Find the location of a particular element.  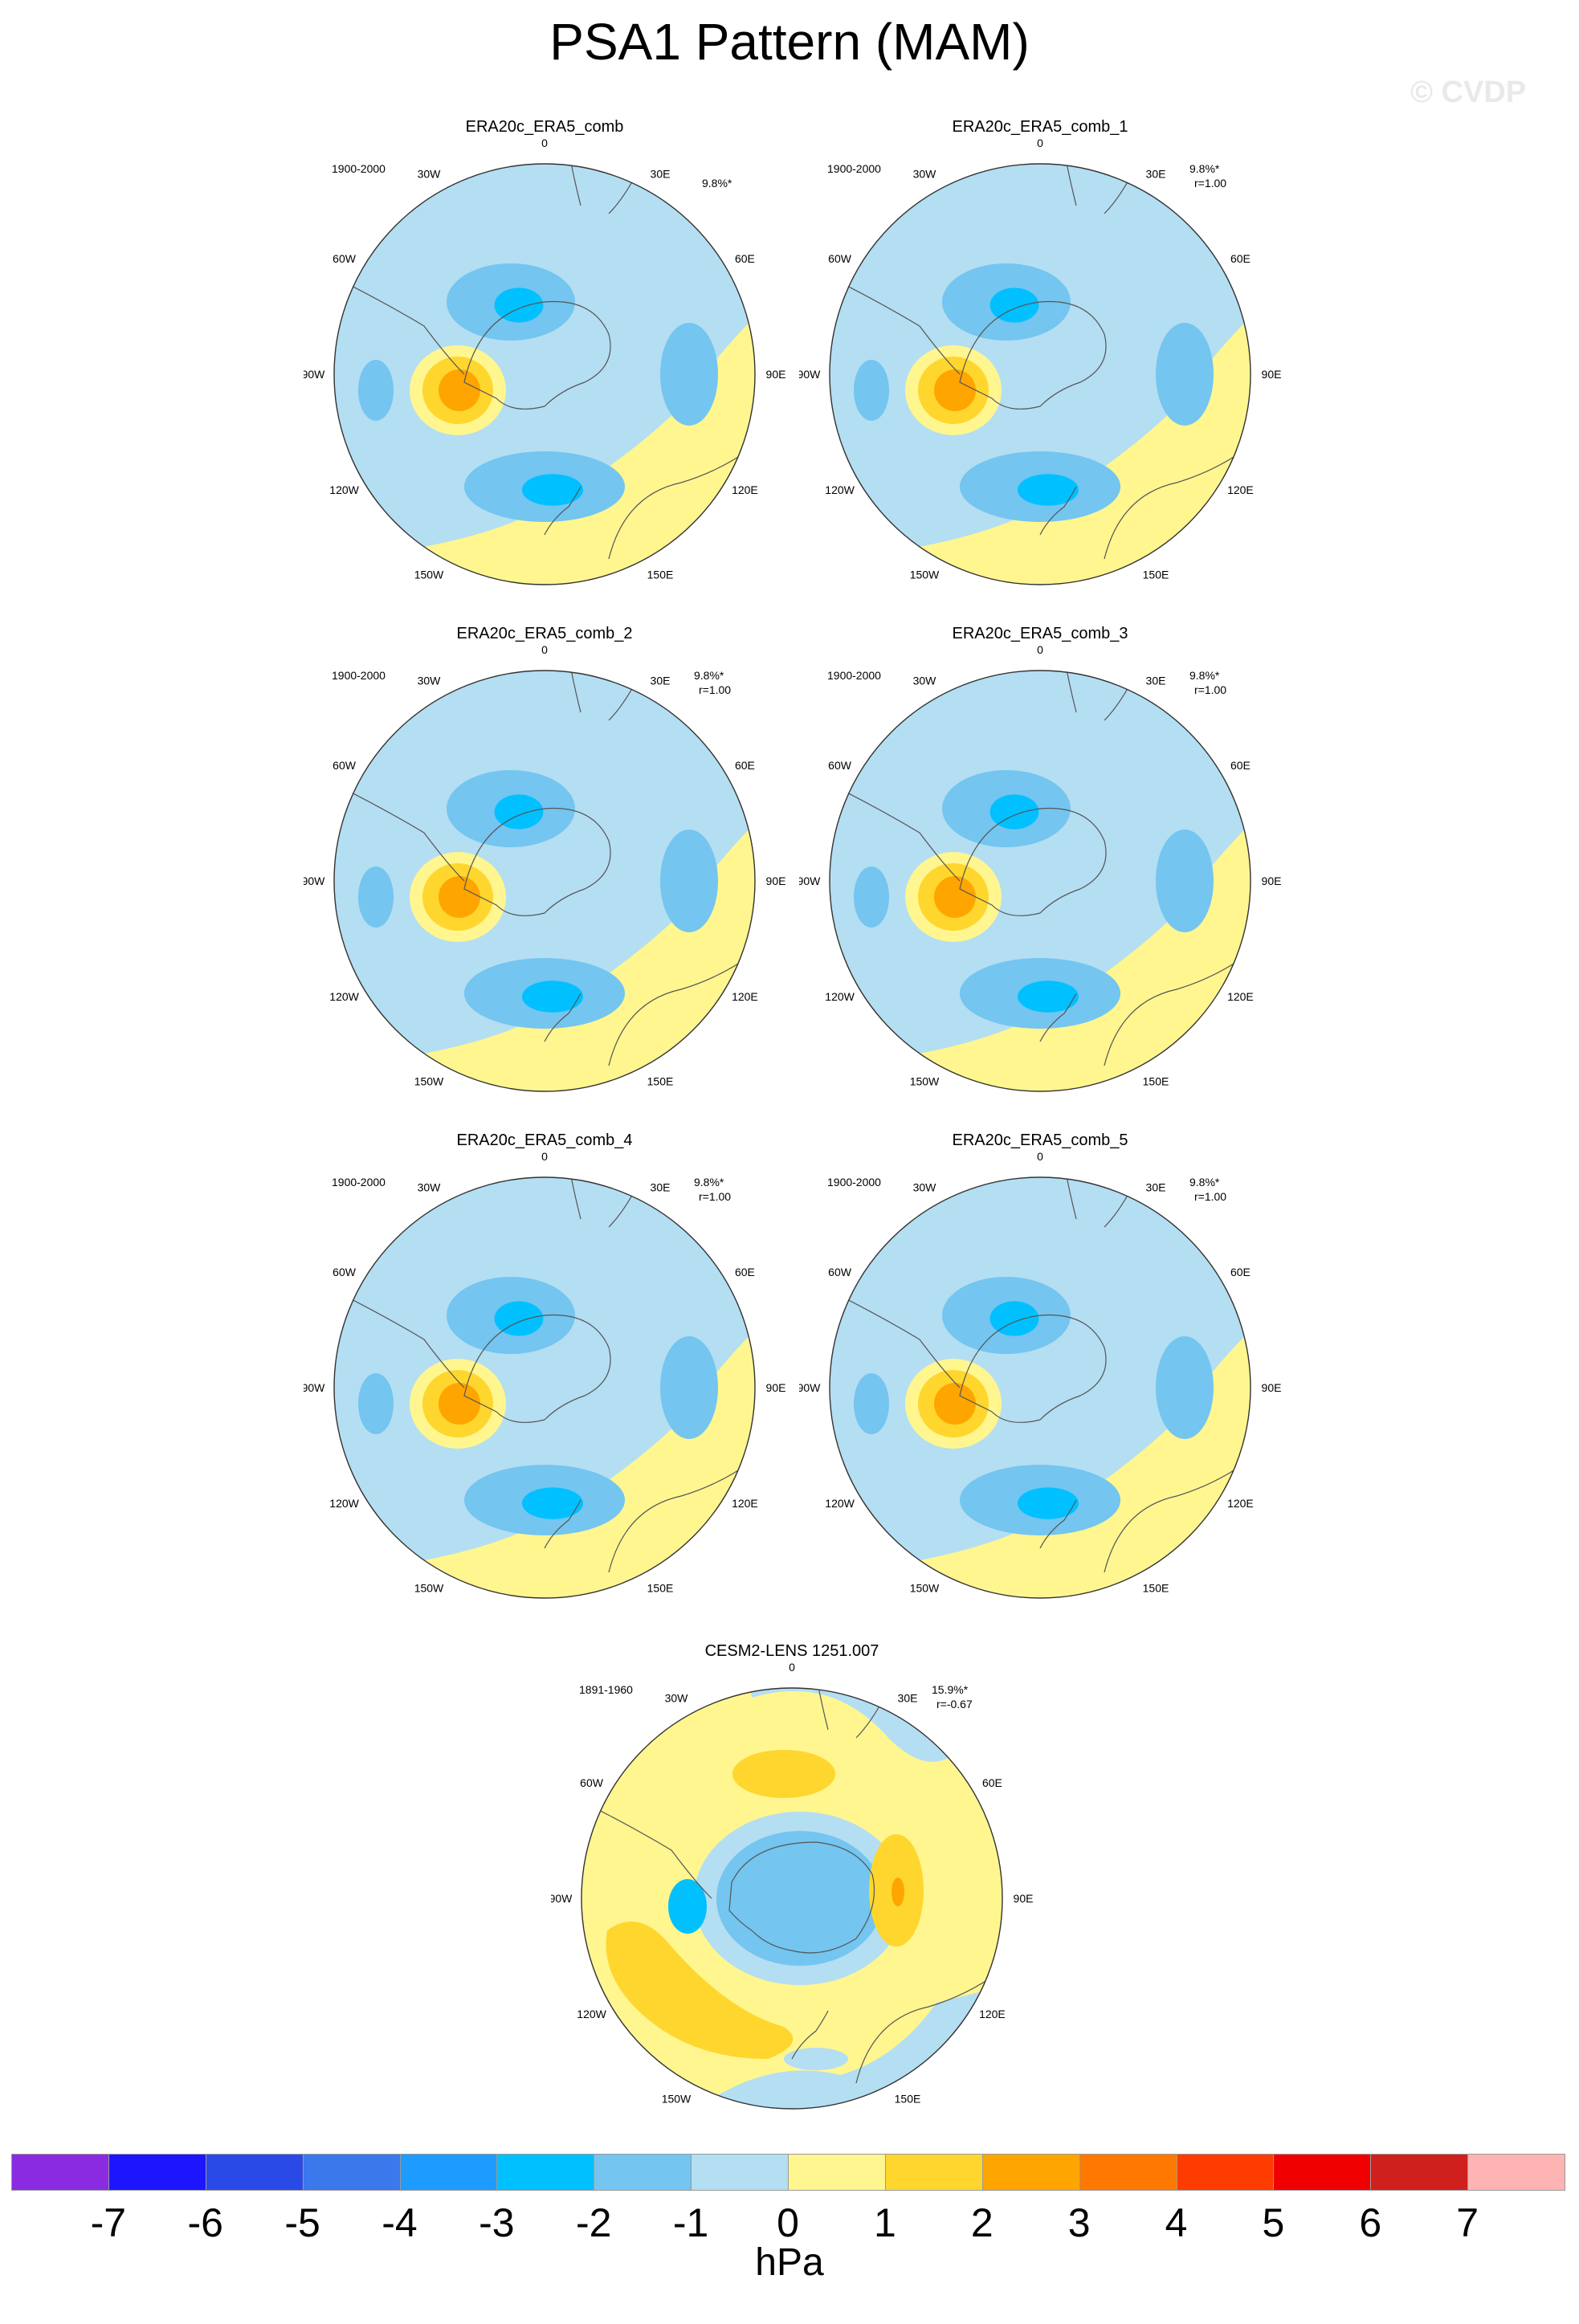

colorbar is located at coordinates (788, 2172).